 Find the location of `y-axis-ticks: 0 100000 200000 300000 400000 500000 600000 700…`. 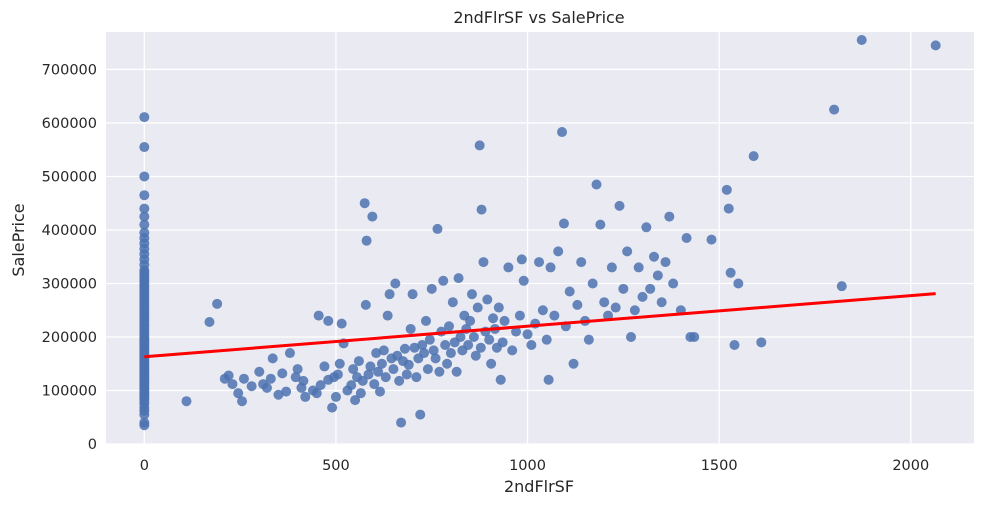

y-axis-ticks: 0 100000 200000 300000 400000 500000 600000 700… is located at coordinates (69, 257).